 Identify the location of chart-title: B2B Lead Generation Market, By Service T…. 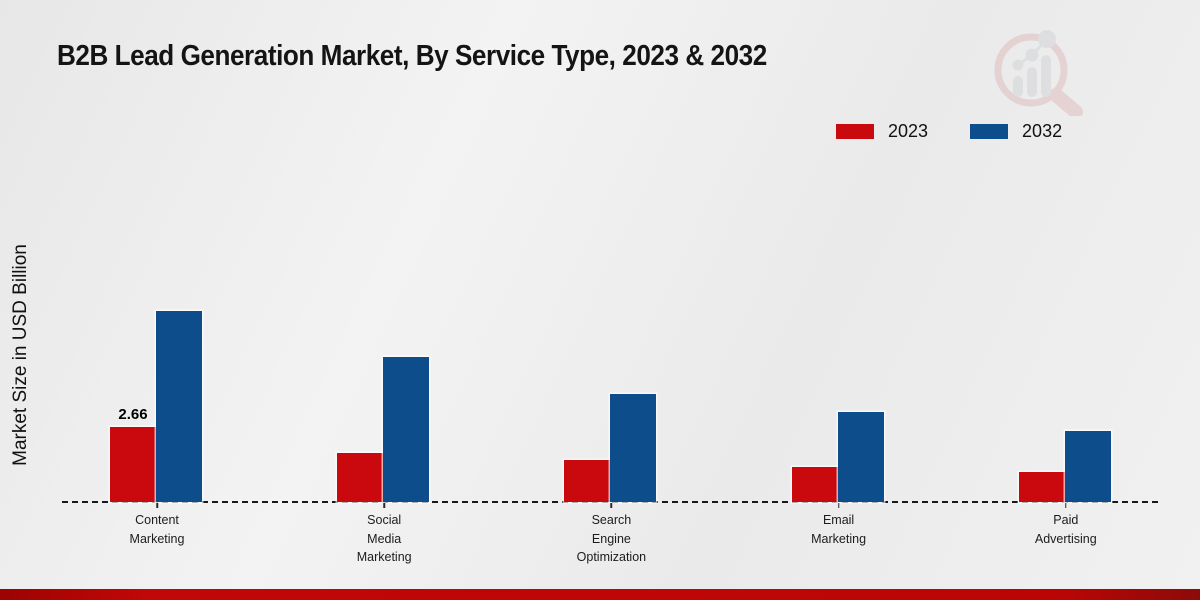
(412, 56).